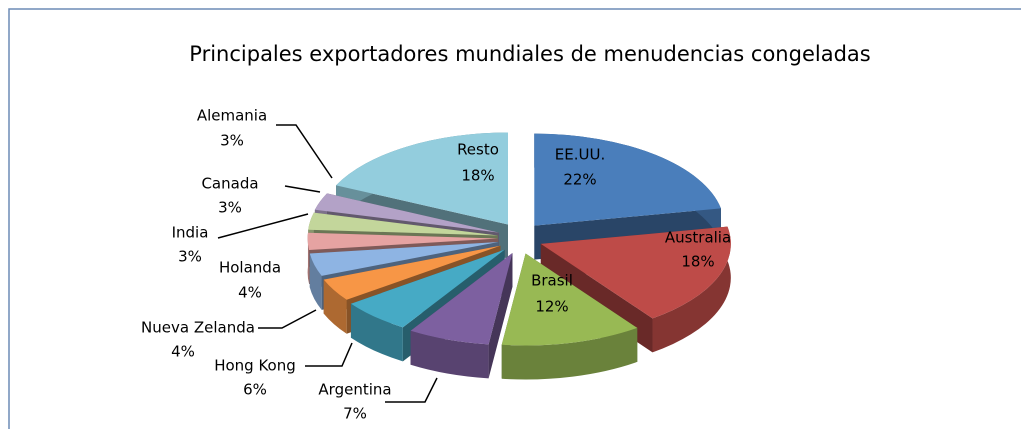  Describe the element at coordinates (255, 366) in the screenshot. I see `data-label-name: Hong Kong` at that location.